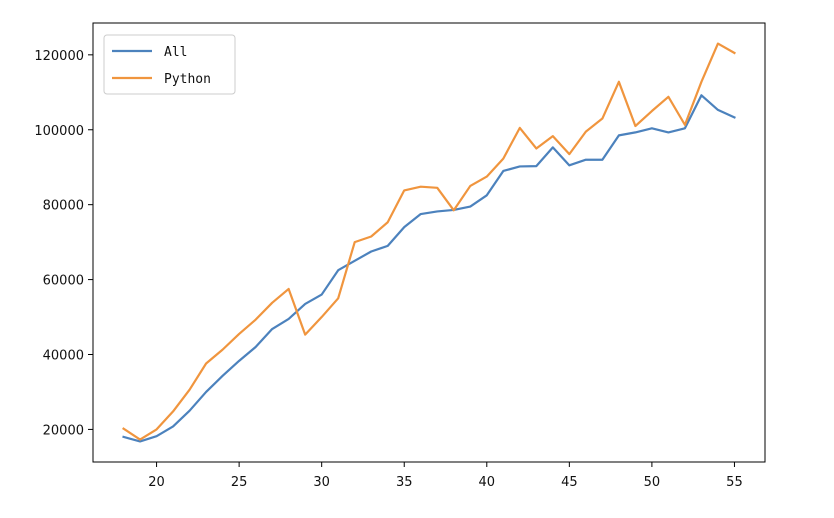 Image resolution: width=834 pixels, height=518 pixels. I want to click on x-tick-label: 25, so click(239, 482).